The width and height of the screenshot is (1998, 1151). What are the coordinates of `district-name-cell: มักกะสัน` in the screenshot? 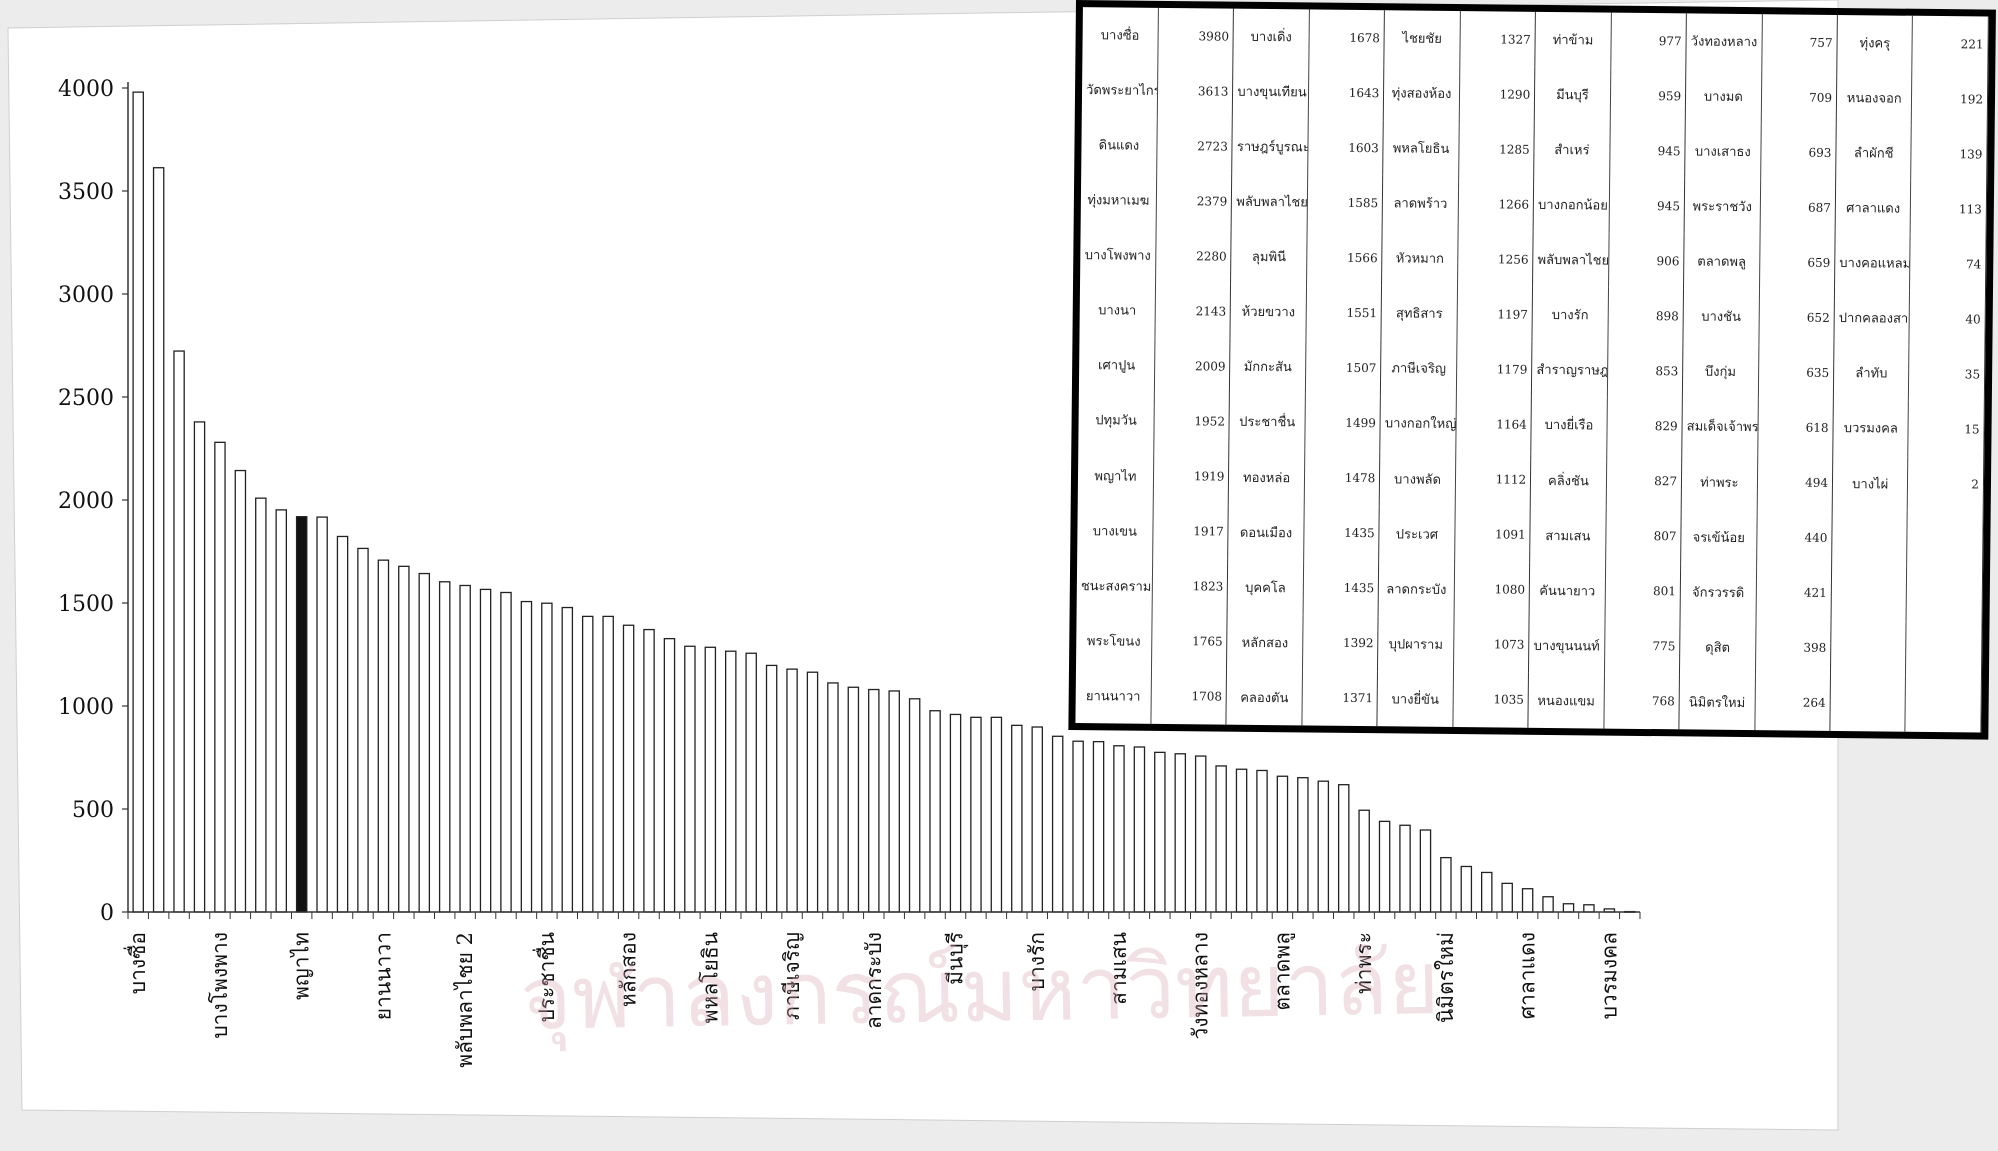 It's located at (1267, 367).